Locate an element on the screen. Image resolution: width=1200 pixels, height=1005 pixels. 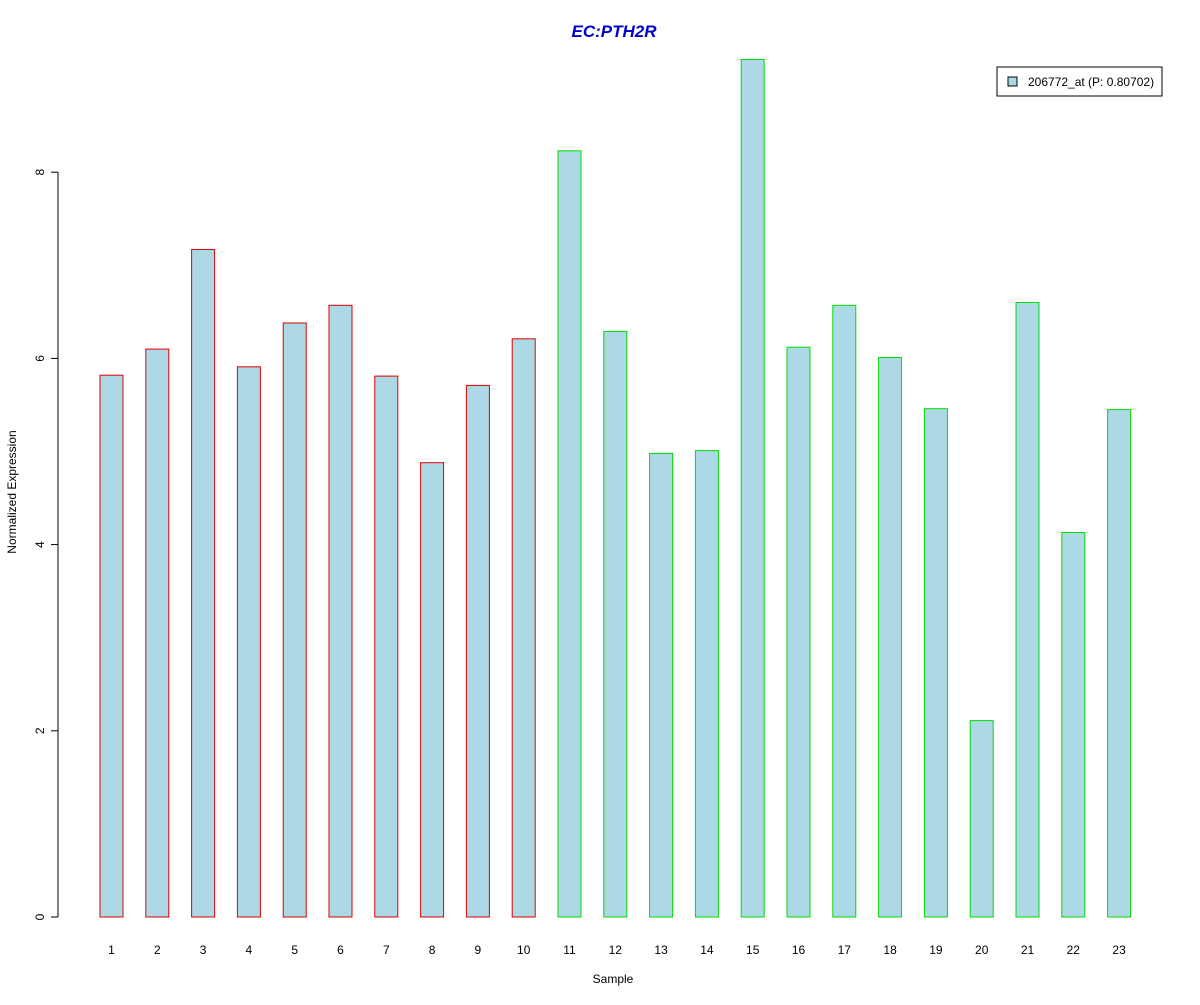
x-tick-label-9: 9 is located at coordinates (478, 950).